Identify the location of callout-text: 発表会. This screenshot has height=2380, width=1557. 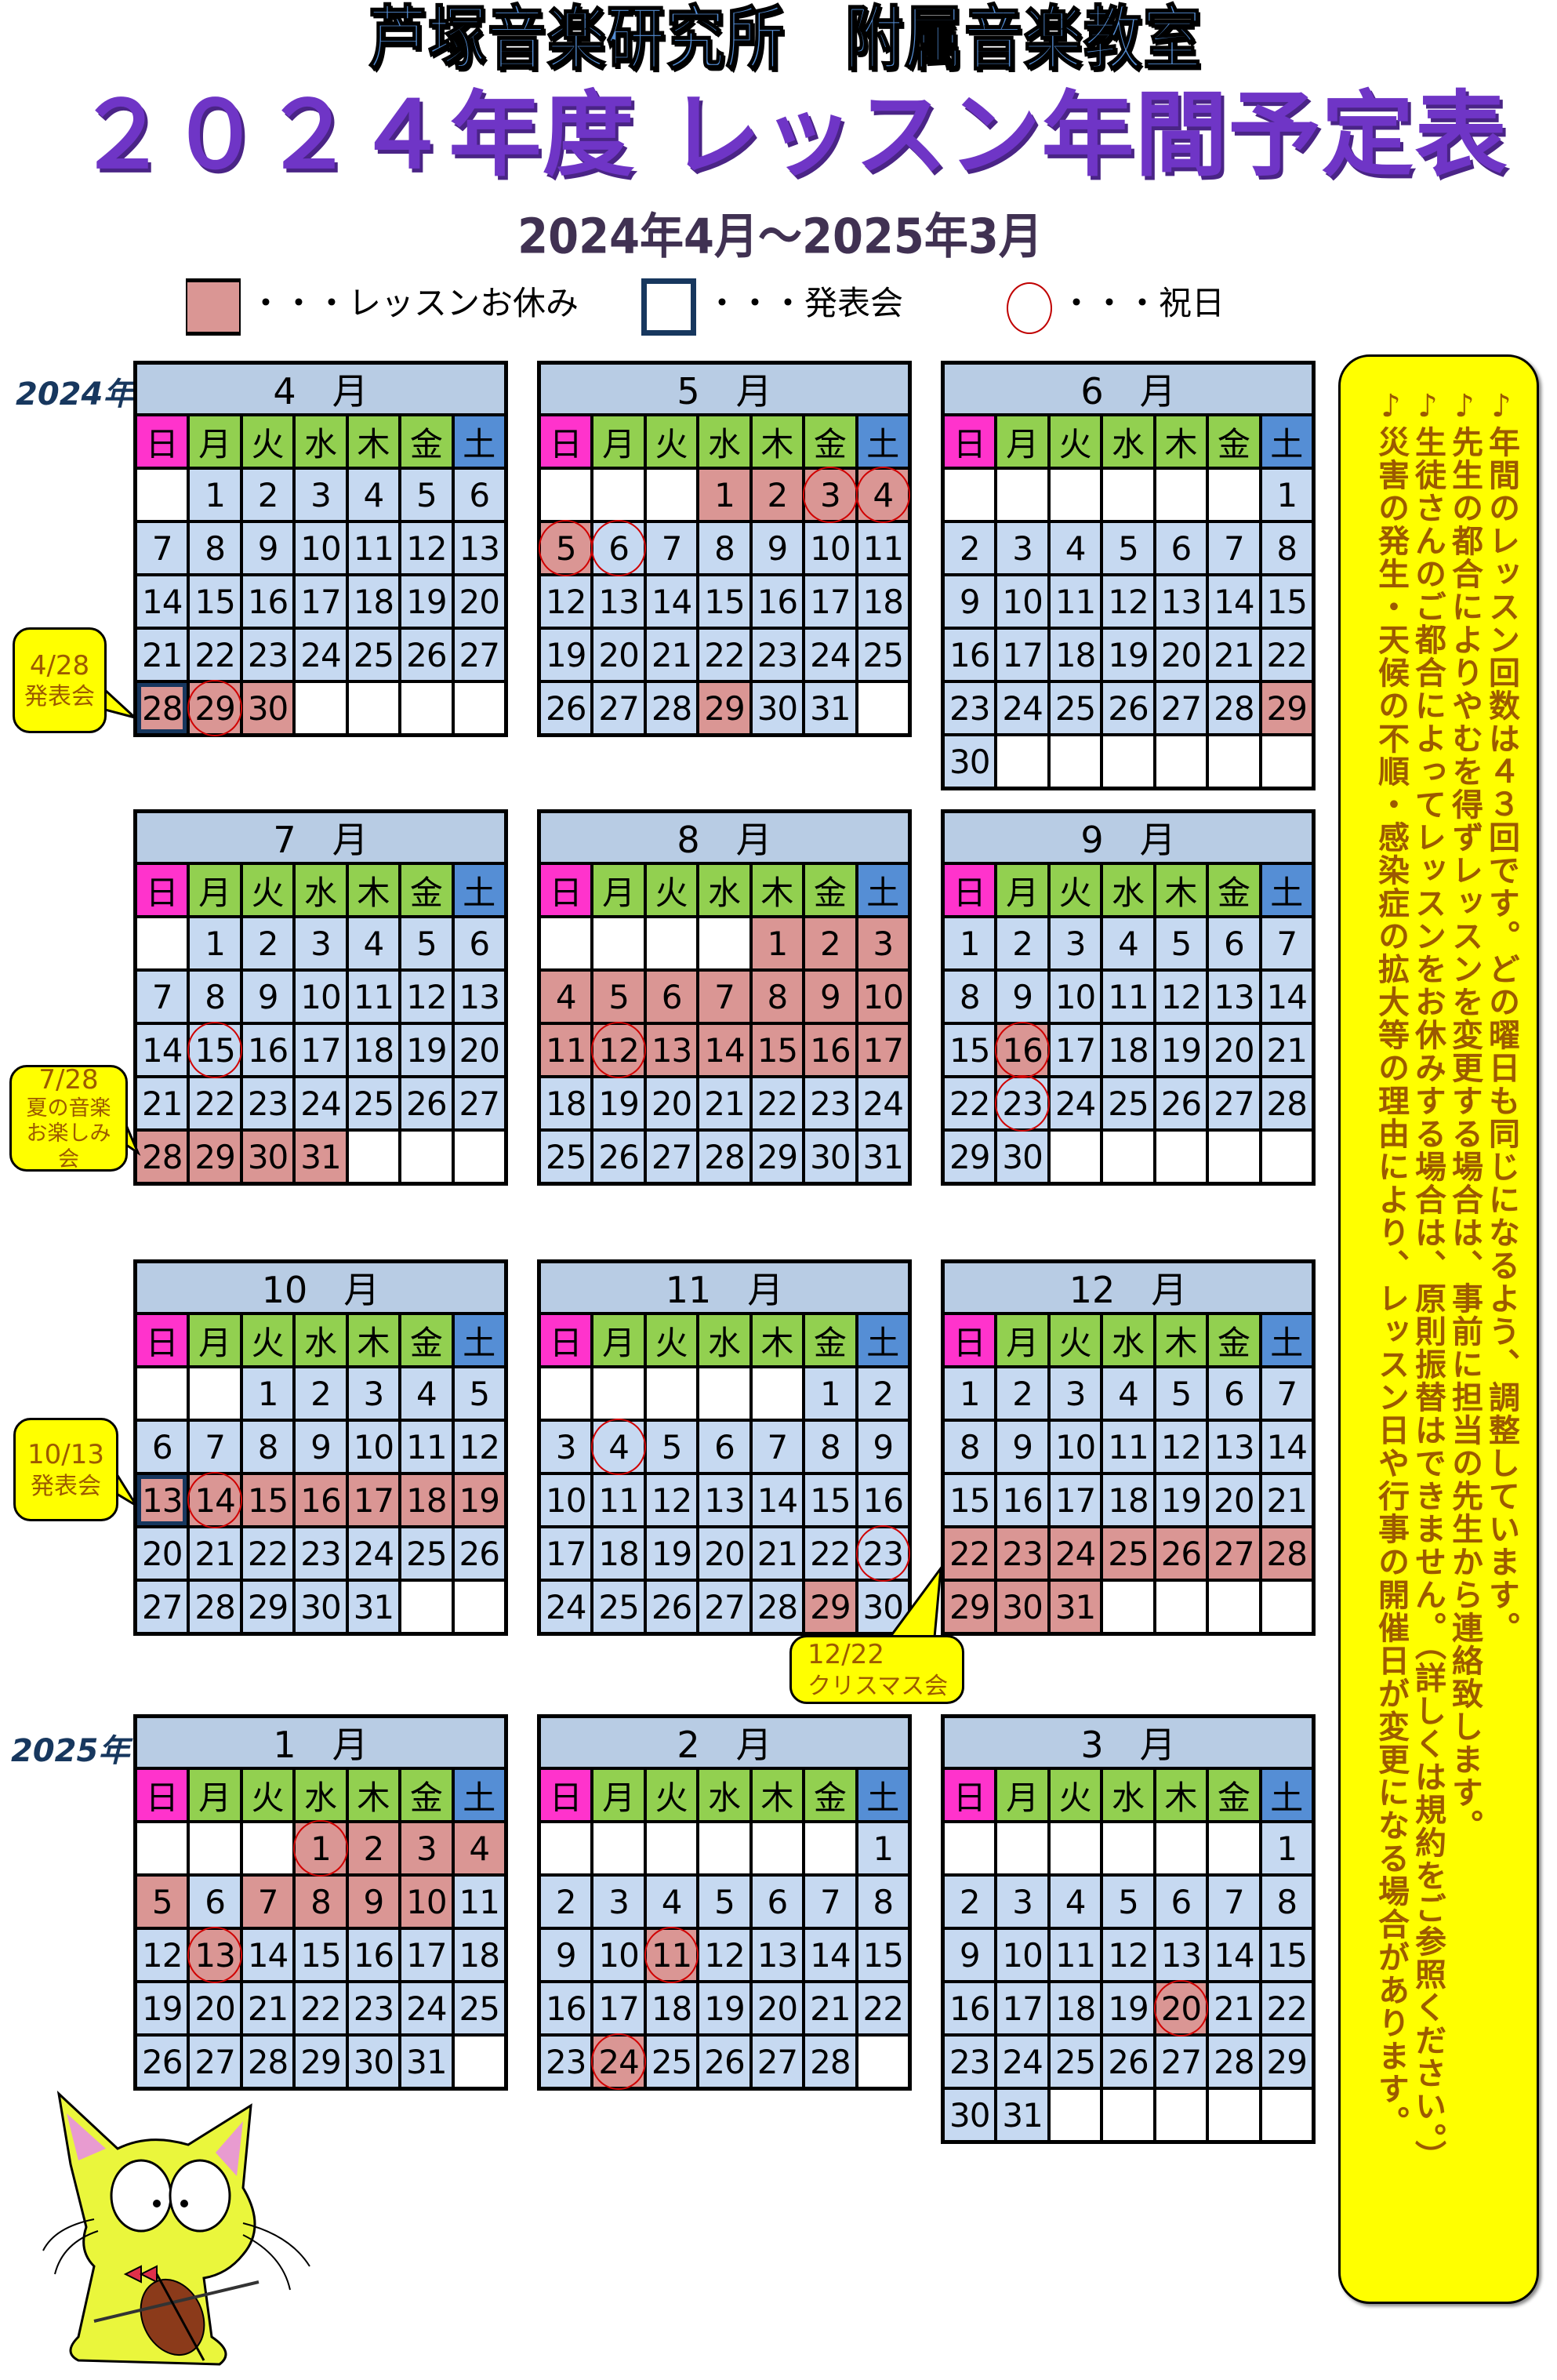
(59, 696).